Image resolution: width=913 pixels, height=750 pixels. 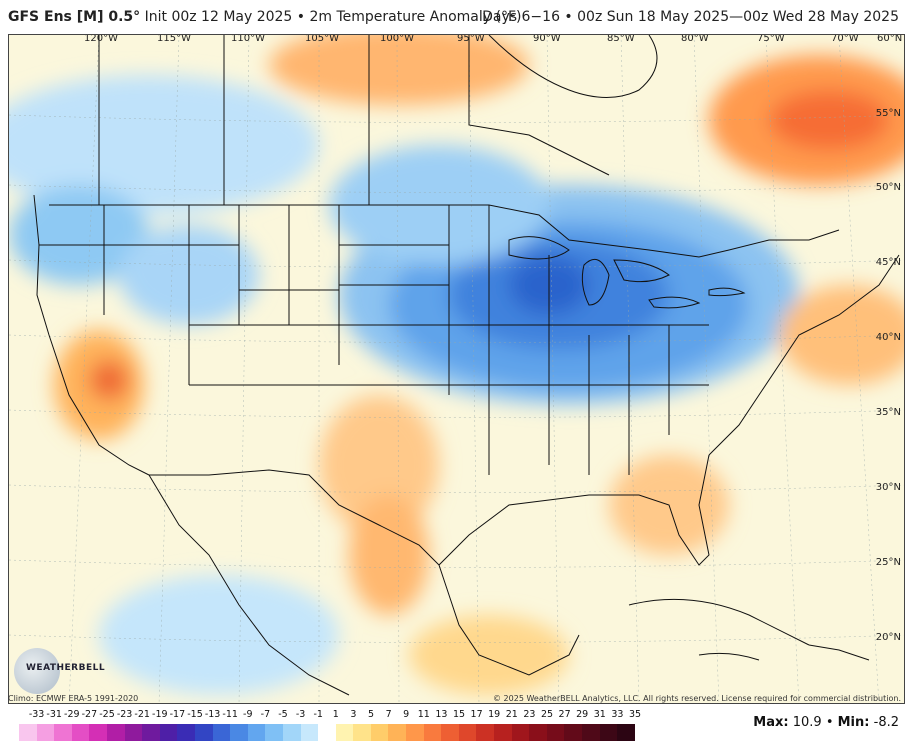 I want to click on lon-label: 100°W, so click(x=397, y=39).